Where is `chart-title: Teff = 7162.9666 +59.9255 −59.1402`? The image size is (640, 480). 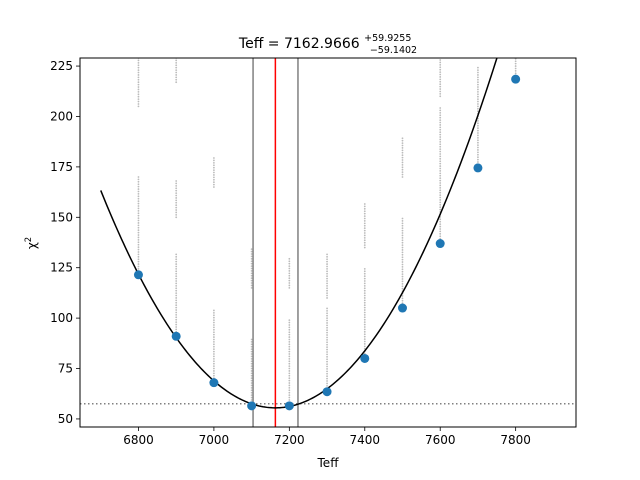 chart-title: Teff = 7162.9666 +59.9255 −59.1402 is located at coordinates (327, 42).